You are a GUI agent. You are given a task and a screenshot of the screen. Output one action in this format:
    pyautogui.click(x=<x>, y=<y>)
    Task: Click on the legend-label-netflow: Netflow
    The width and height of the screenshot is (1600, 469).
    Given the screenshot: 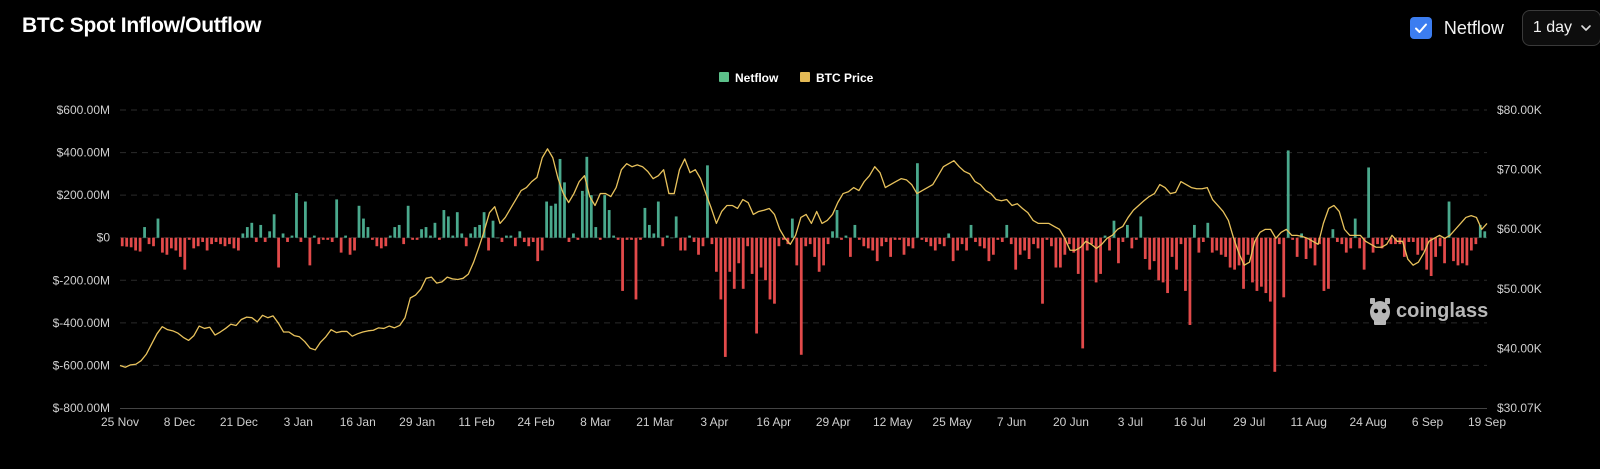 What is the action you would take?
    pyautogui.click(x=757, y=78)
    